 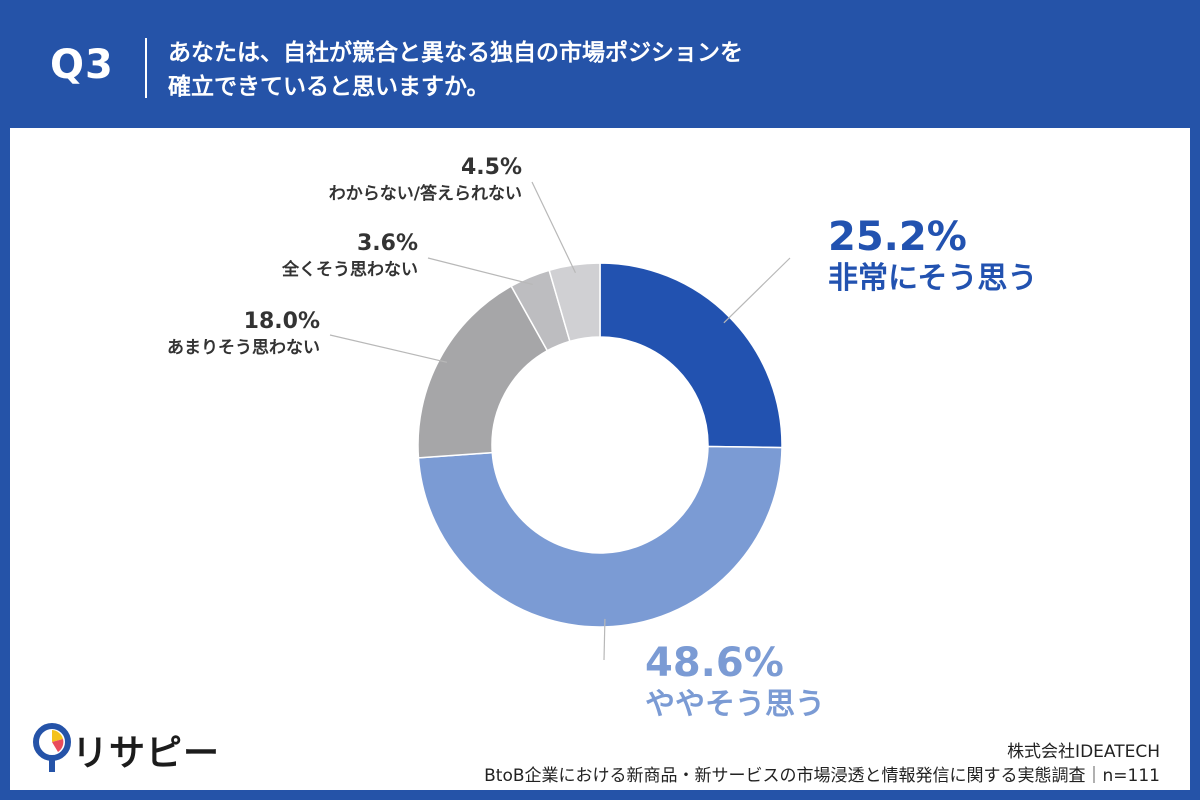 What do you see at coordinates (282, 321) in the screenshot?
I see `slice-value-label-3: 18.0%` at bounding box center [282, 321].